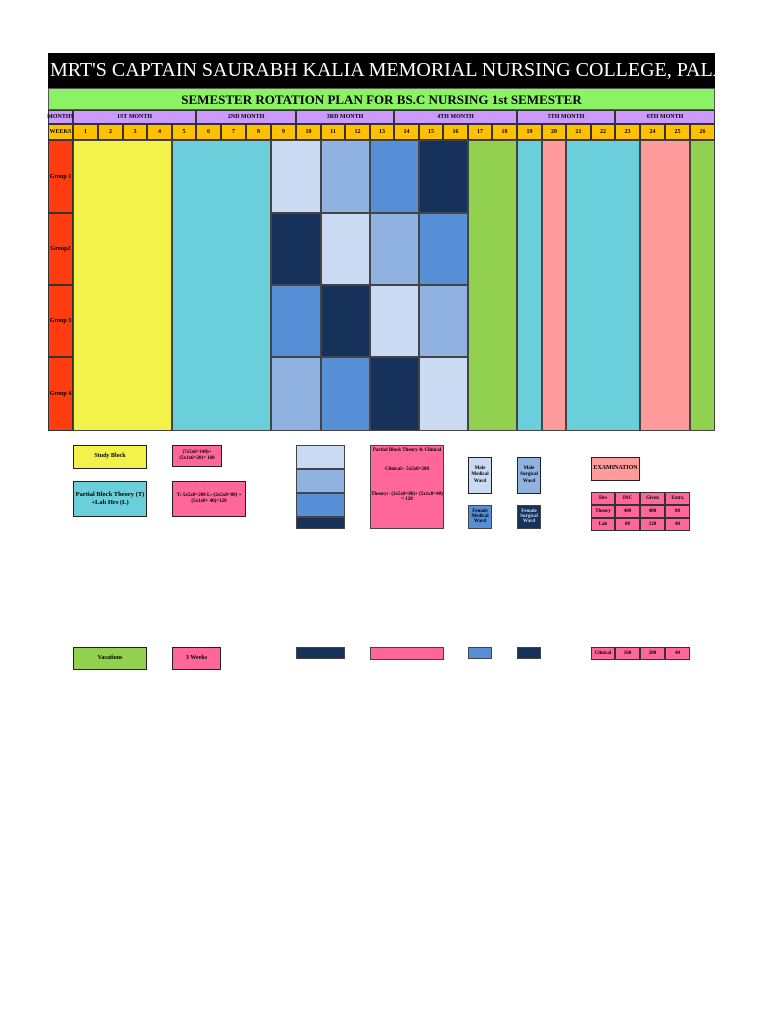 The width and height of the screenshot is (768, 1024). I want to click on swatch-blue, so click(320, 505).